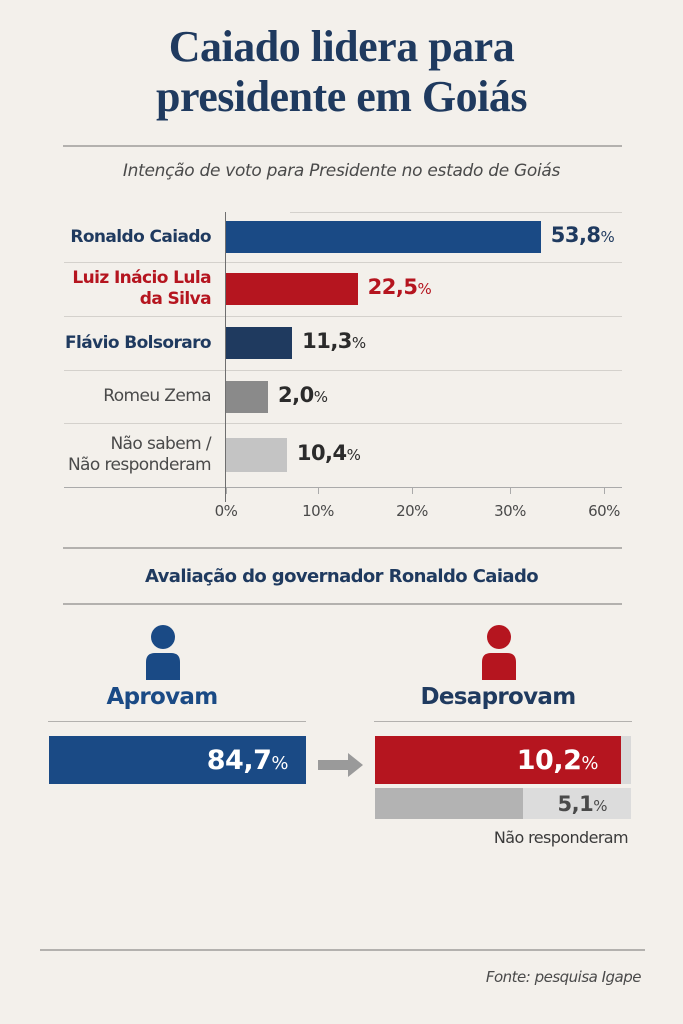  Describe the element at coordinates (557, 760) in the screenshot. I see `disapprove-value: 10,2%` at that location.